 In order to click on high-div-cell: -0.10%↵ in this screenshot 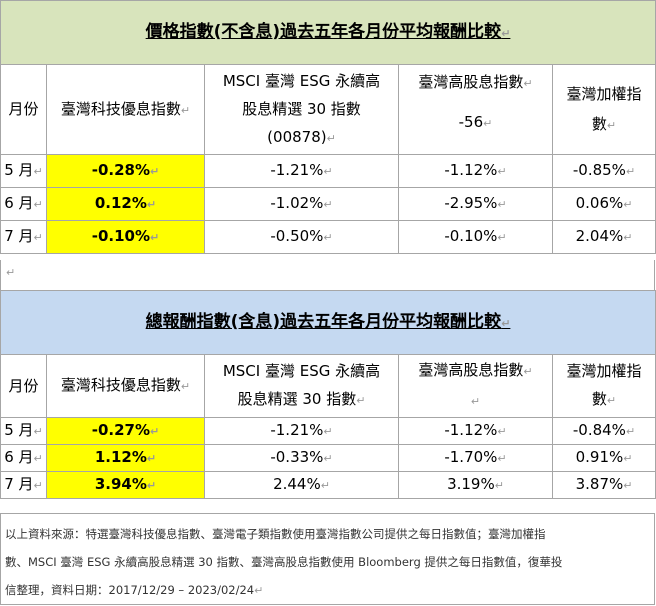, I will do `click(475, 237)`.